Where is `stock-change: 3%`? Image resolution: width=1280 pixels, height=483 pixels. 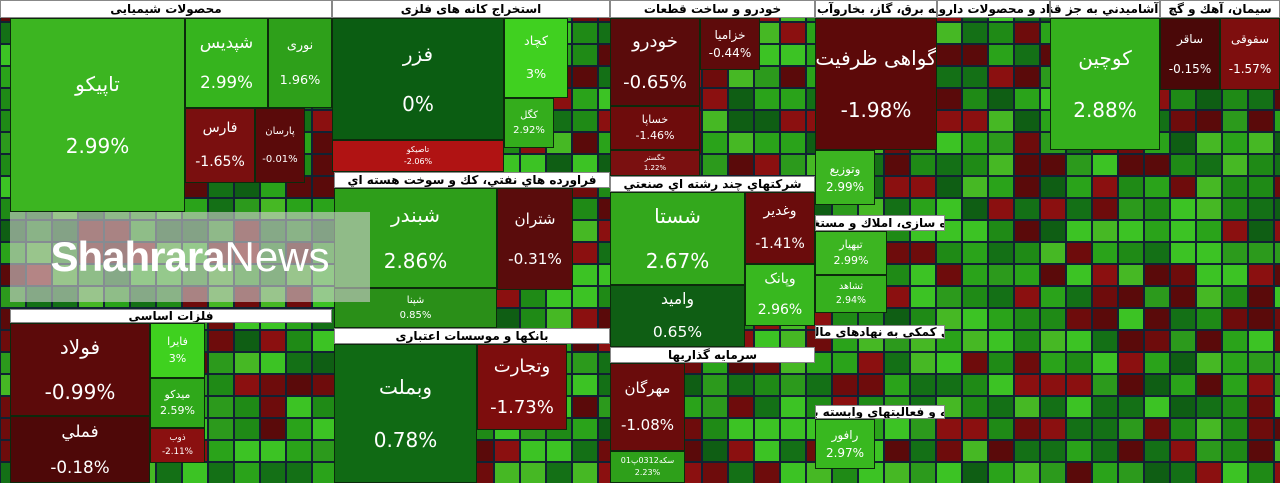 stock-change: 3% is located at coordinates (177, 358).